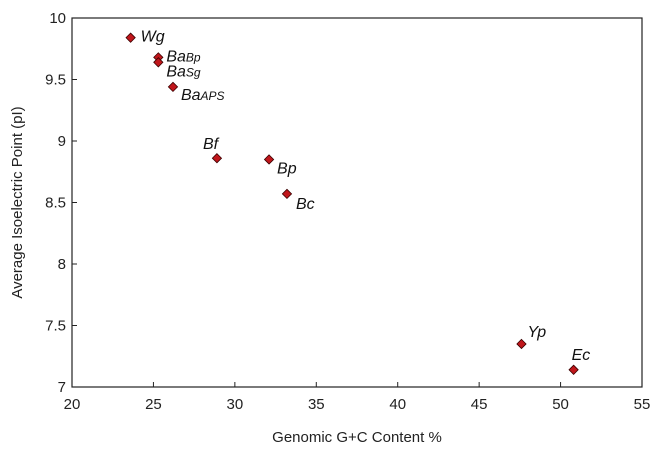 This screenshot has width=657, height=453. I want to click on data-point-baaps, so click(173, 87).